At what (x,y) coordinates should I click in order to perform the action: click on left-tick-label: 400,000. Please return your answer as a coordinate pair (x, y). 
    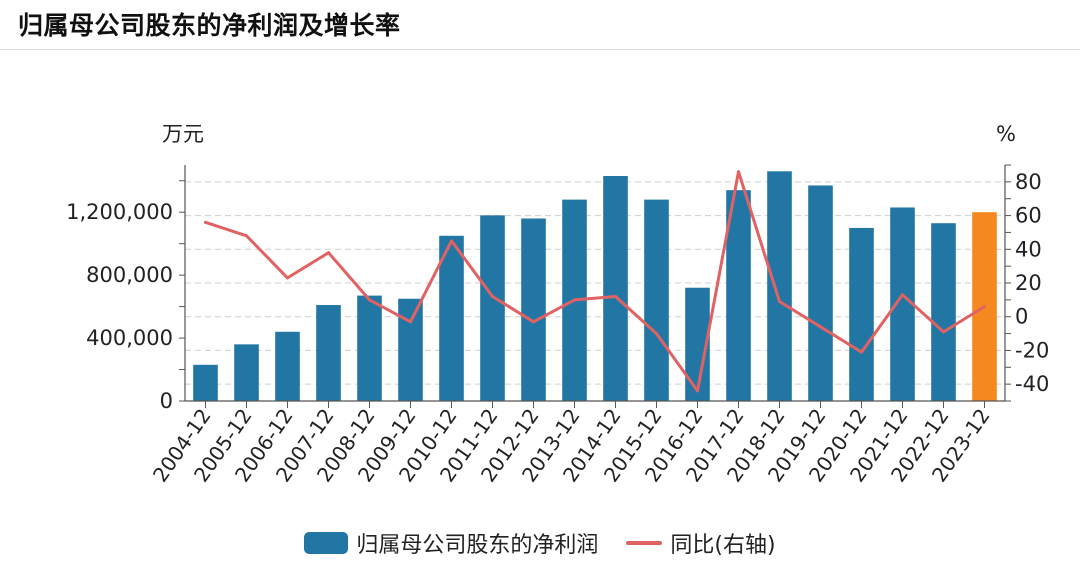
    Looking at the image, I should click on (129, 338).